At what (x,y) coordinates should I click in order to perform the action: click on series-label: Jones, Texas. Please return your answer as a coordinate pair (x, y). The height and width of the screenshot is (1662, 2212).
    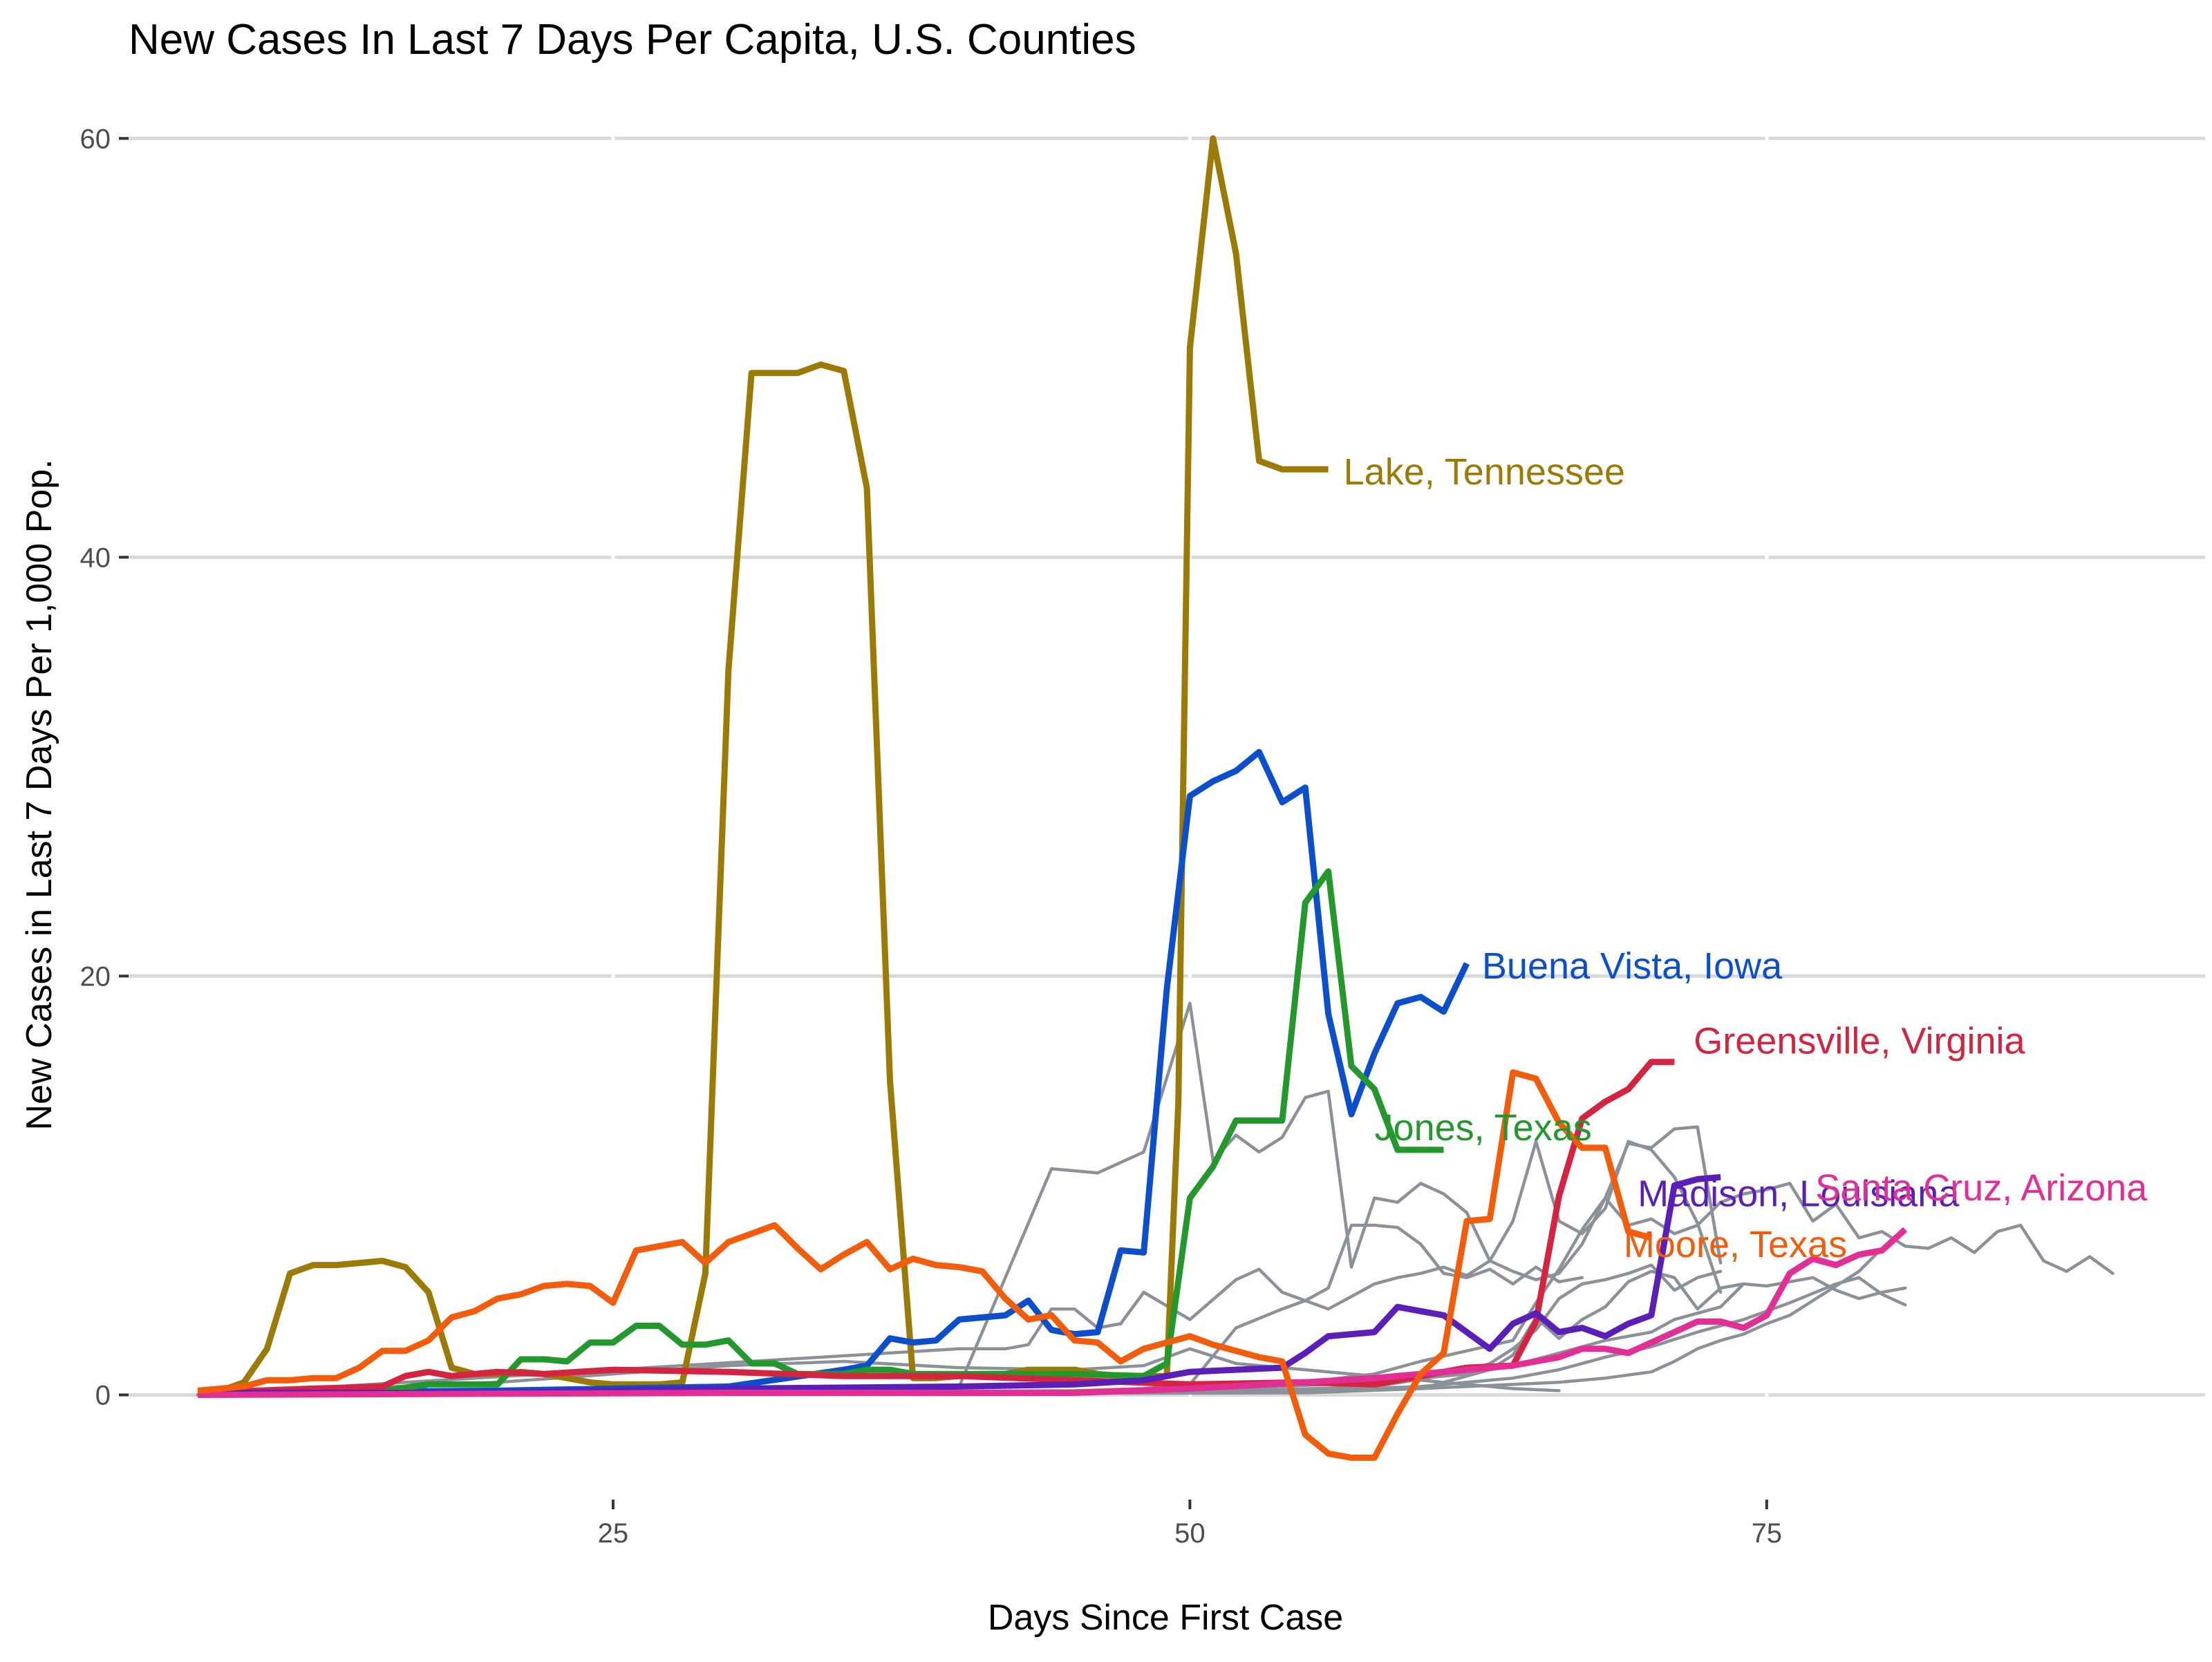
    Looking at the image, I should click on (1483, 1128).